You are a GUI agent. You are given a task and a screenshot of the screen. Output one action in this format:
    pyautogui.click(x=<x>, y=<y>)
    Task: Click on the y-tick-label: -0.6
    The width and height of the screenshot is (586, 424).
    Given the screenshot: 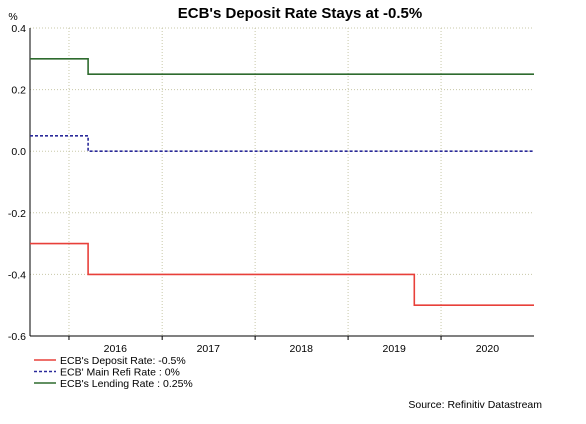 What is the action you would take?
    pyautogui.click(x=17, y=337)
    